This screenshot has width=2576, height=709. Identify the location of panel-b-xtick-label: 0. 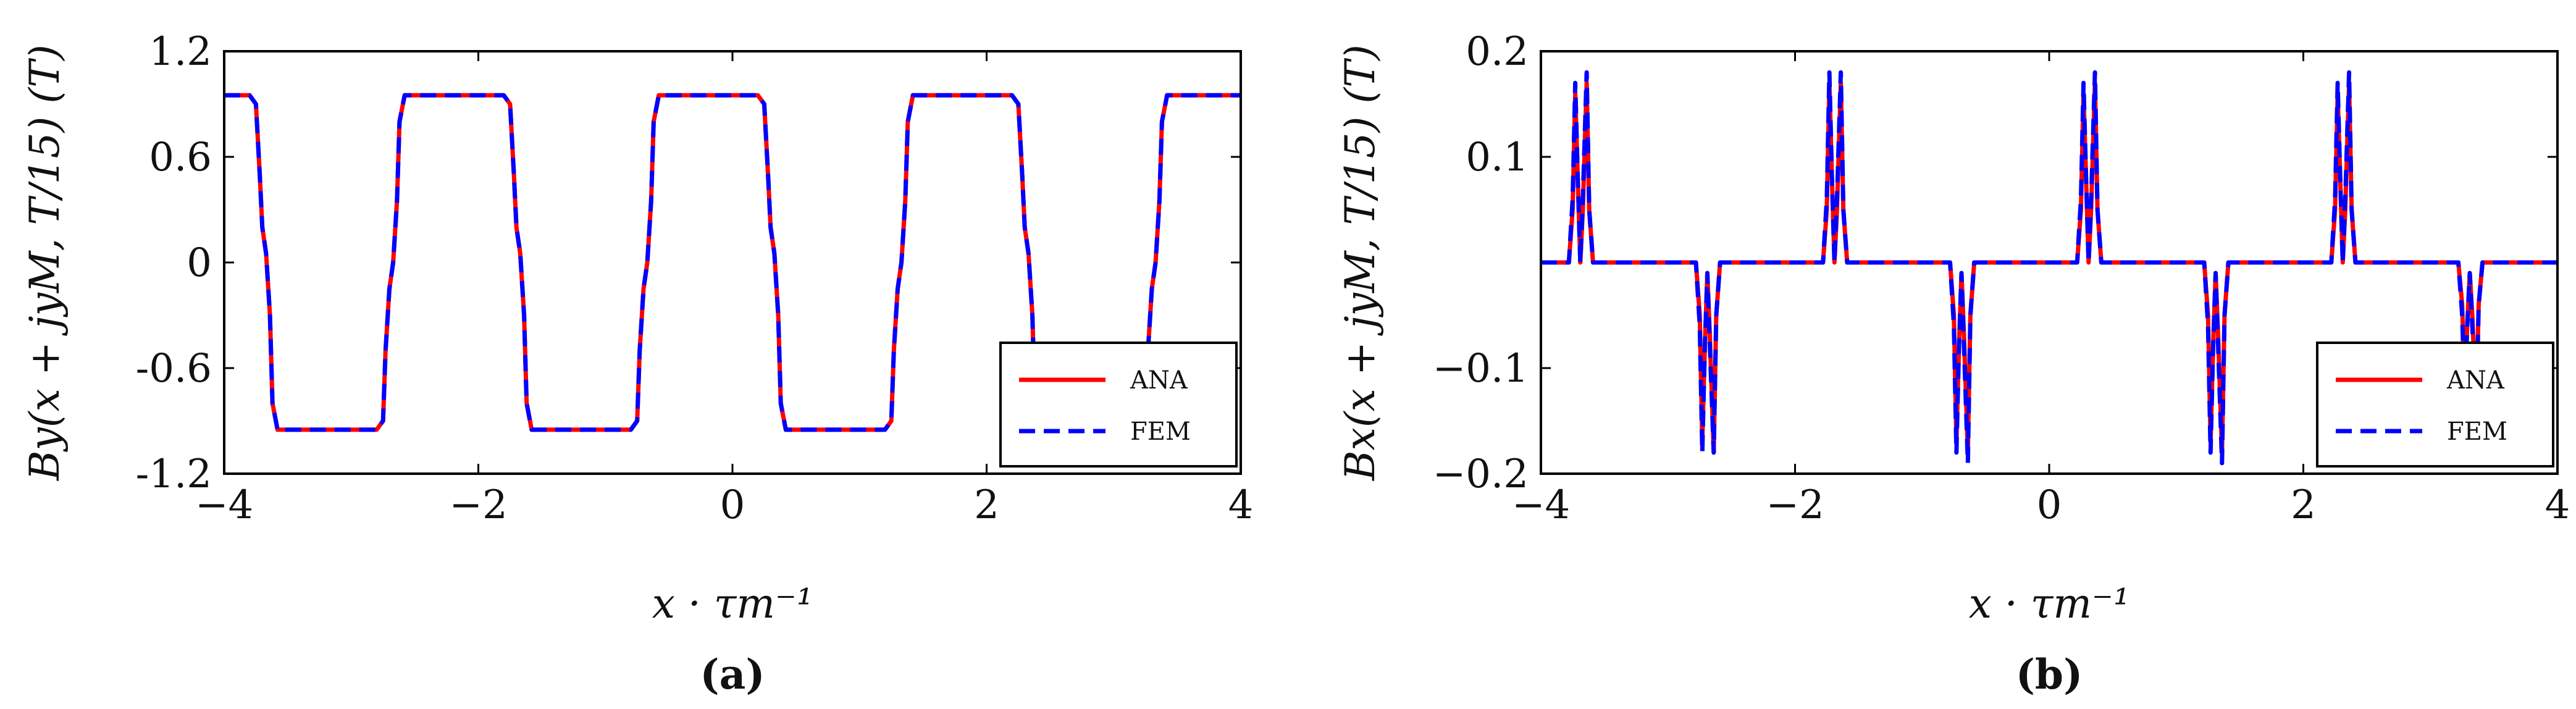
(2049, 505).